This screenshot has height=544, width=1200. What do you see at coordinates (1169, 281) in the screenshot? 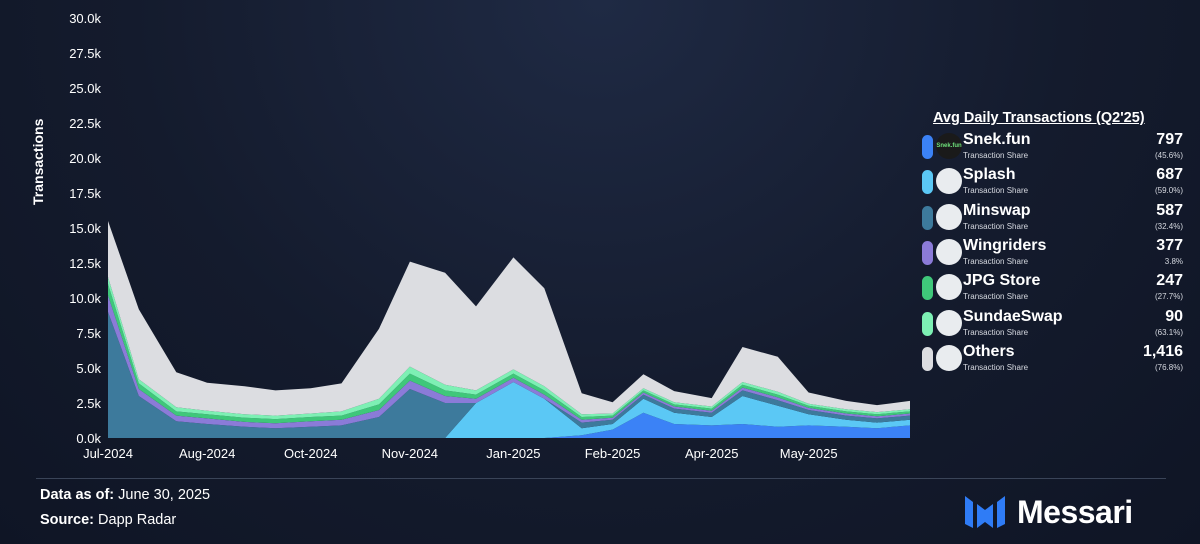
I see `legend-value: 247` at bounding box center [1169, 281].